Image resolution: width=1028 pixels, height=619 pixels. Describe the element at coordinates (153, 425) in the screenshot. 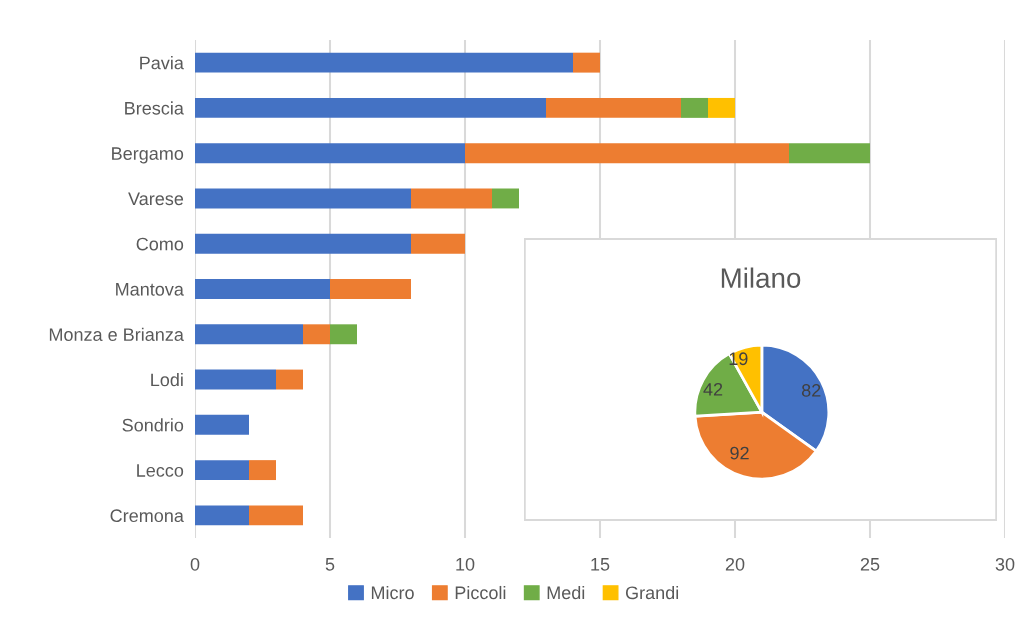

I see `y-tick-label: Sondrio` at that location.